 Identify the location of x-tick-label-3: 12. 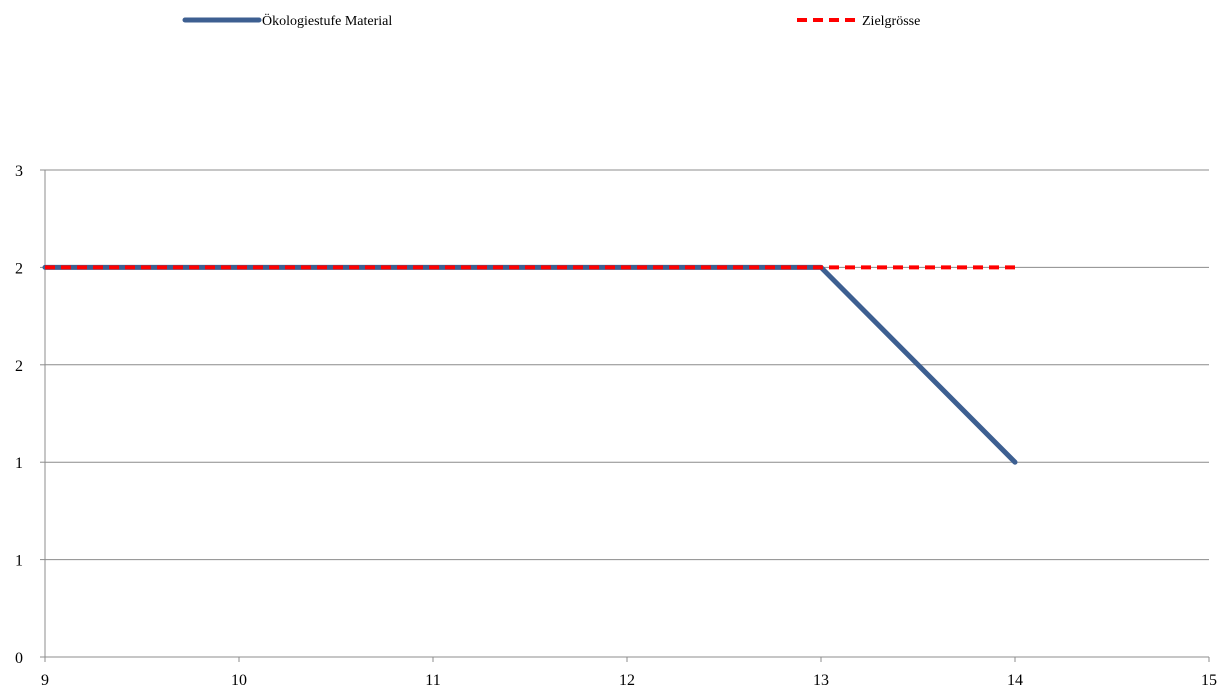
(627, 680).